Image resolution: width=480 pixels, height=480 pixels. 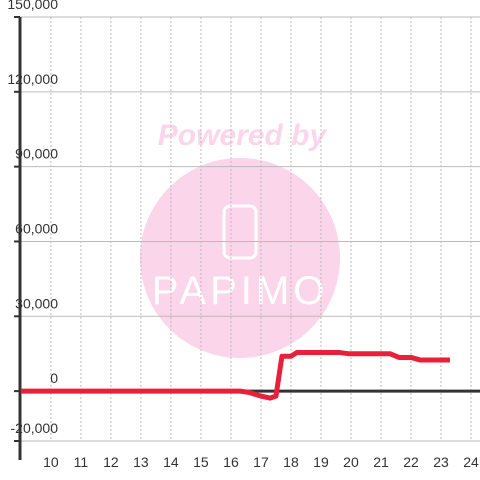 I want to click on data-line, so click(x=235, y=375).